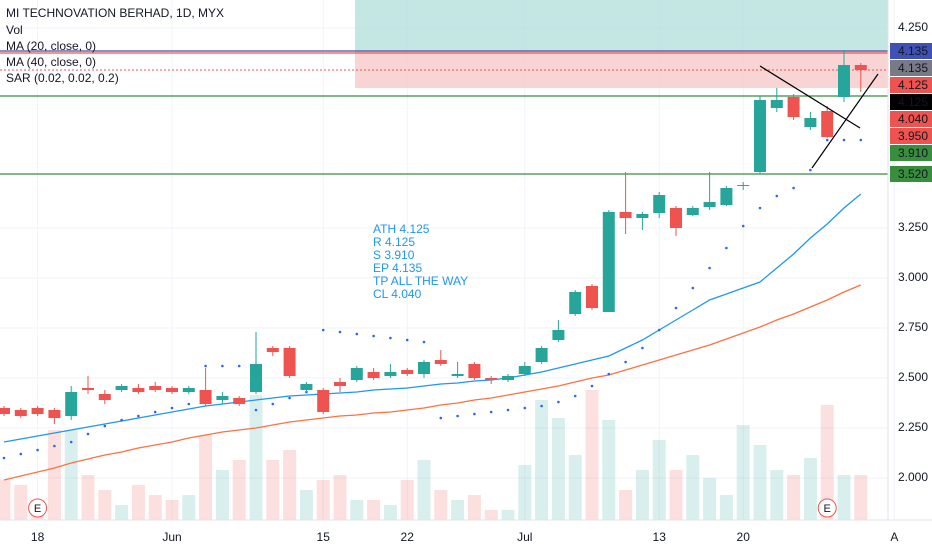  Describe the element at coordinates (913, 227) in the screenshot. I see `y-tick-label: 3.250` at that location.